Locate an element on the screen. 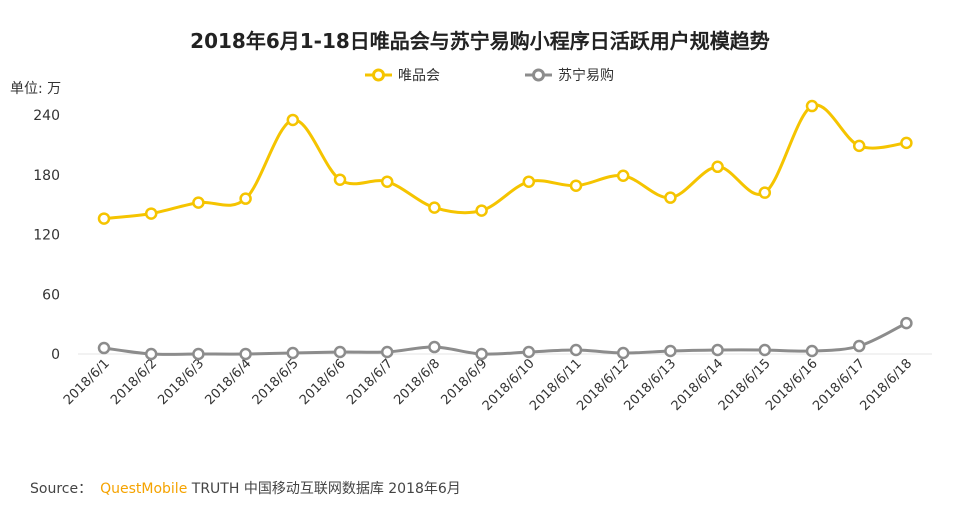  x-tick-label: 2018/6/1 is located at coordinates (87, 382).